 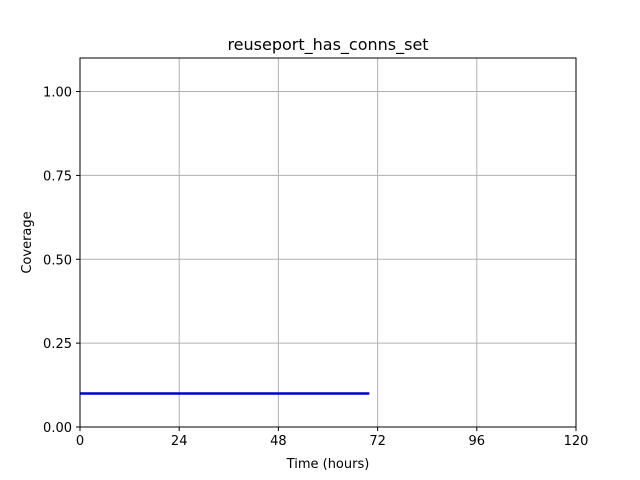 I want to click on x-tick-label: 96, so click(x=477, y=441).